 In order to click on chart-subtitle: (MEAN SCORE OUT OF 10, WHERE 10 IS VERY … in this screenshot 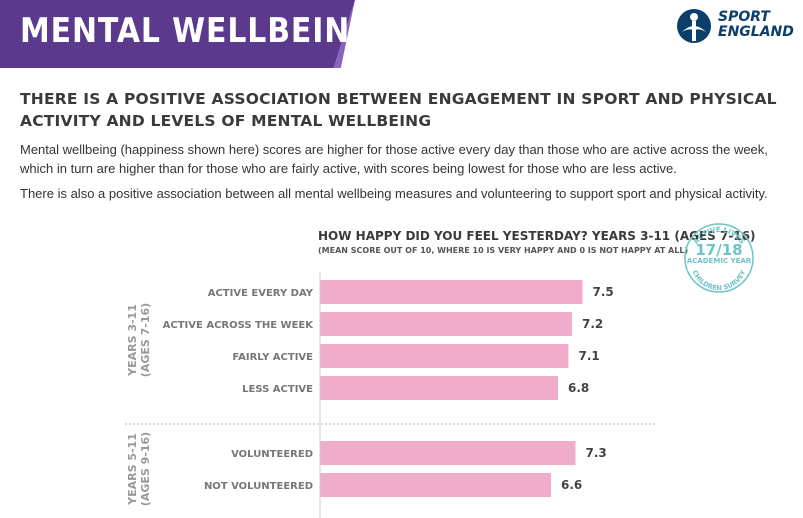, I will do `click(503, 250)`.